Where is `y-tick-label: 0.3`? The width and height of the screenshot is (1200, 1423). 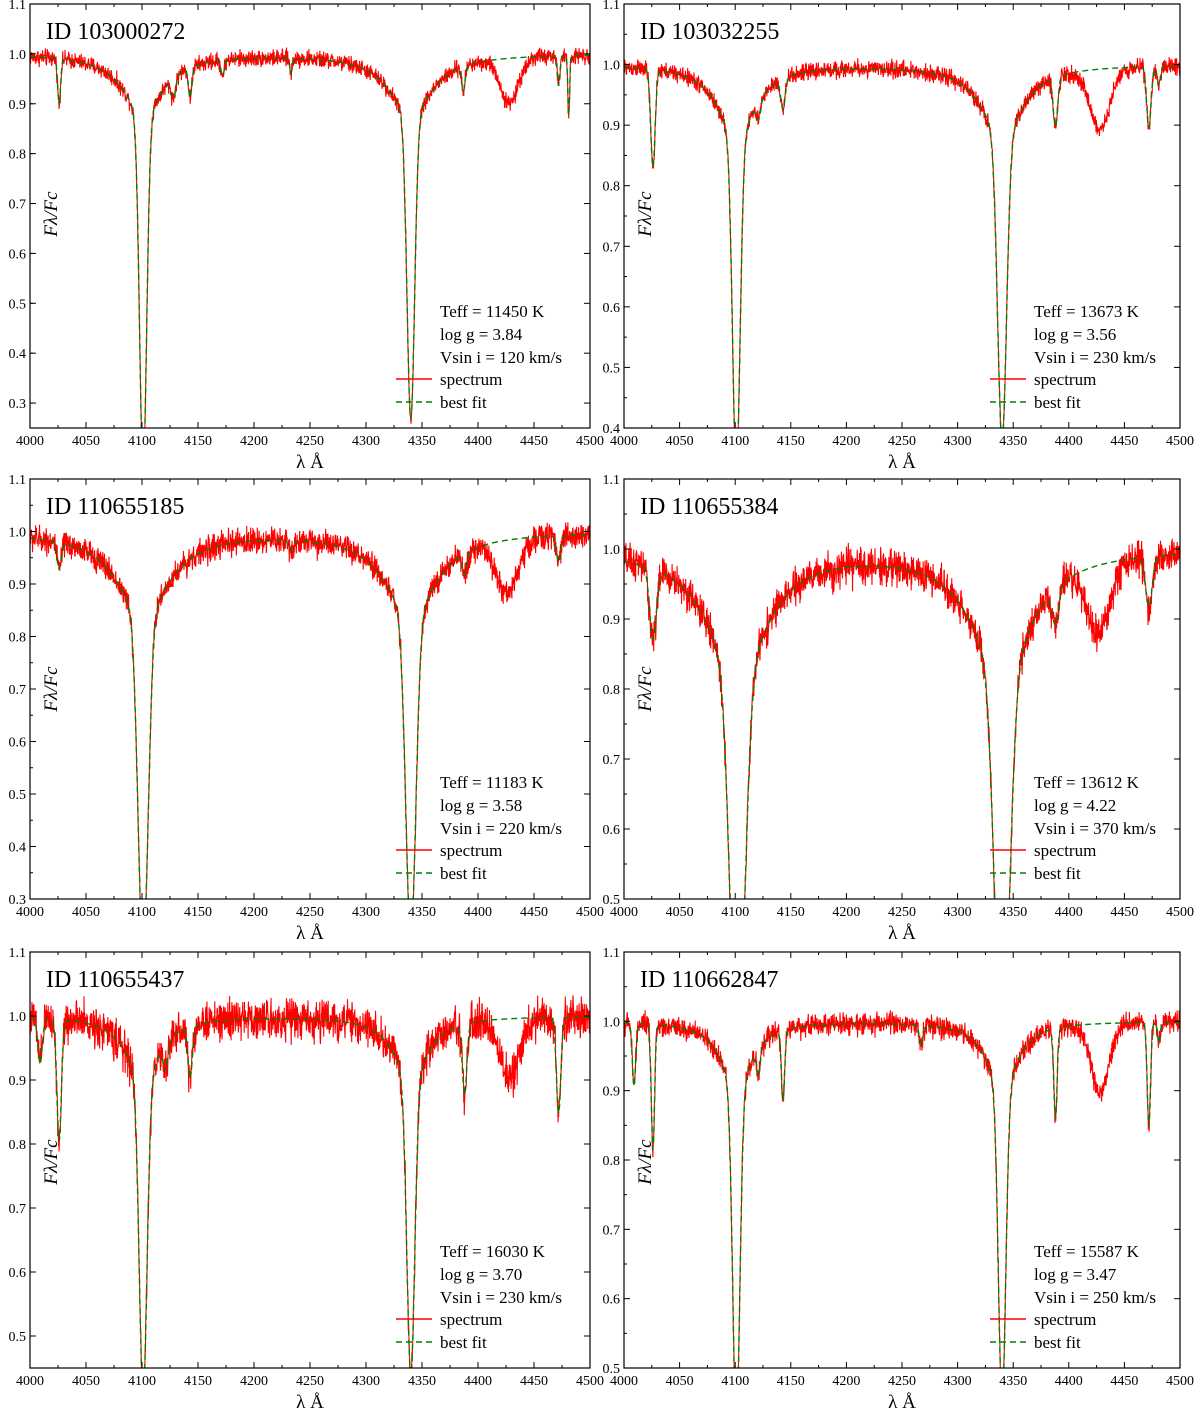
y-tick-label: 0.3 is located at coordinates (18, 404).